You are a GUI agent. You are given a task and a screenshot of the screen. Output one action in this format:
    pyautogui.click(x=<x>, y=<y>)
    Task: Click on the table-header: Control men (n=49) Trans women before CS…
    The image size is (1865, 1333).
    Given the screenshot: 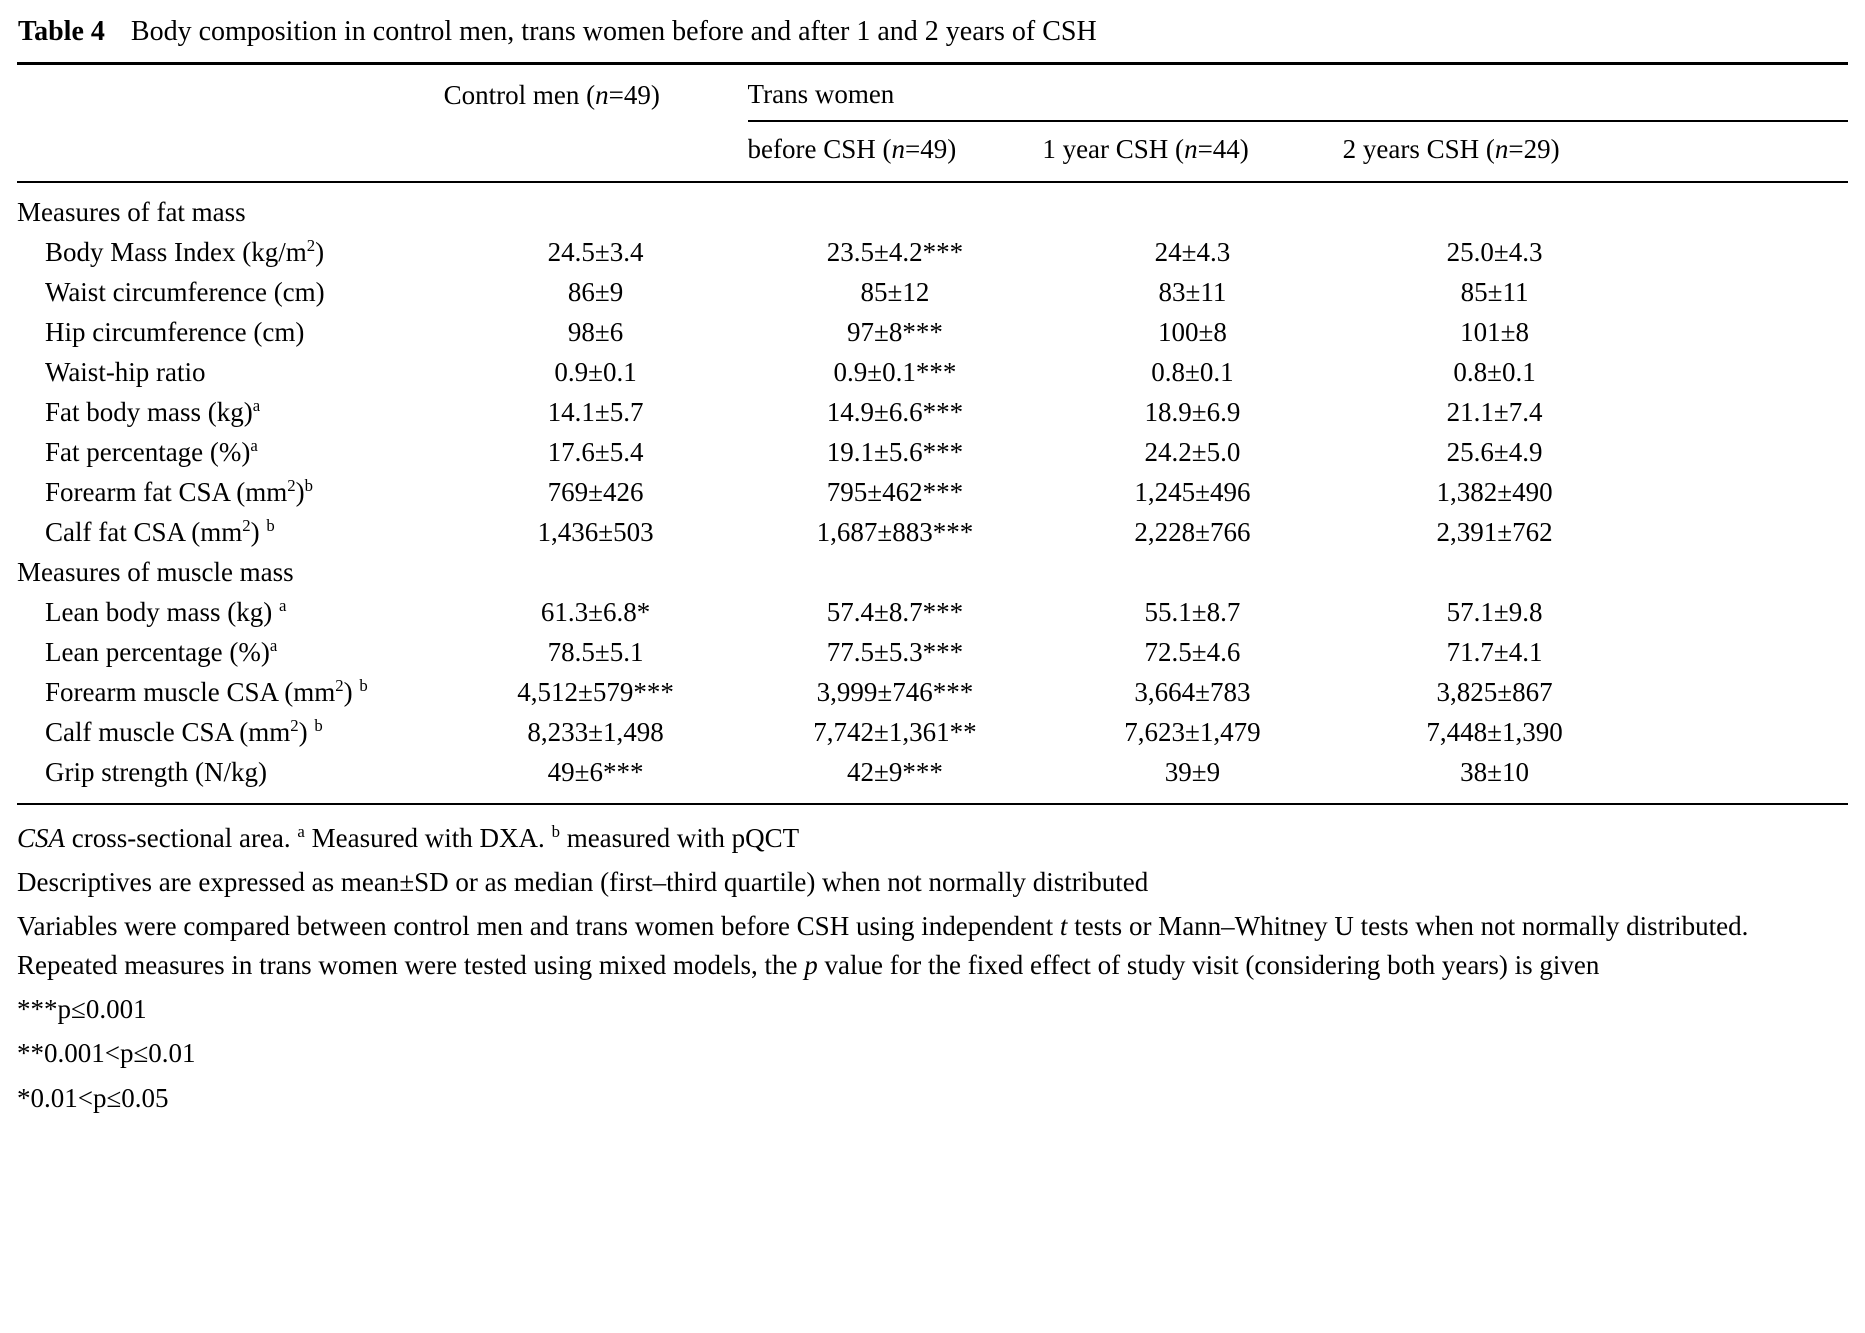 What is the action you would take?
    pyautogui.click(x=932, y=123)
    